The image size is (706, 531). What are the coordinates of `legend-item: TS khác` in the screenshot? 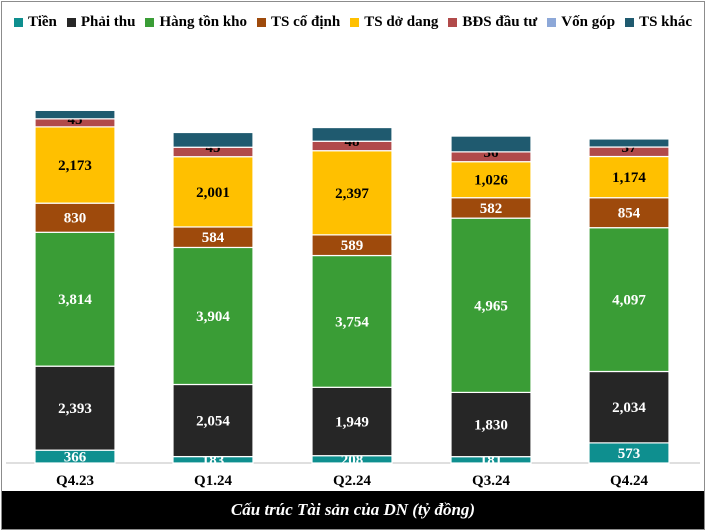 It's located at (658, 22).